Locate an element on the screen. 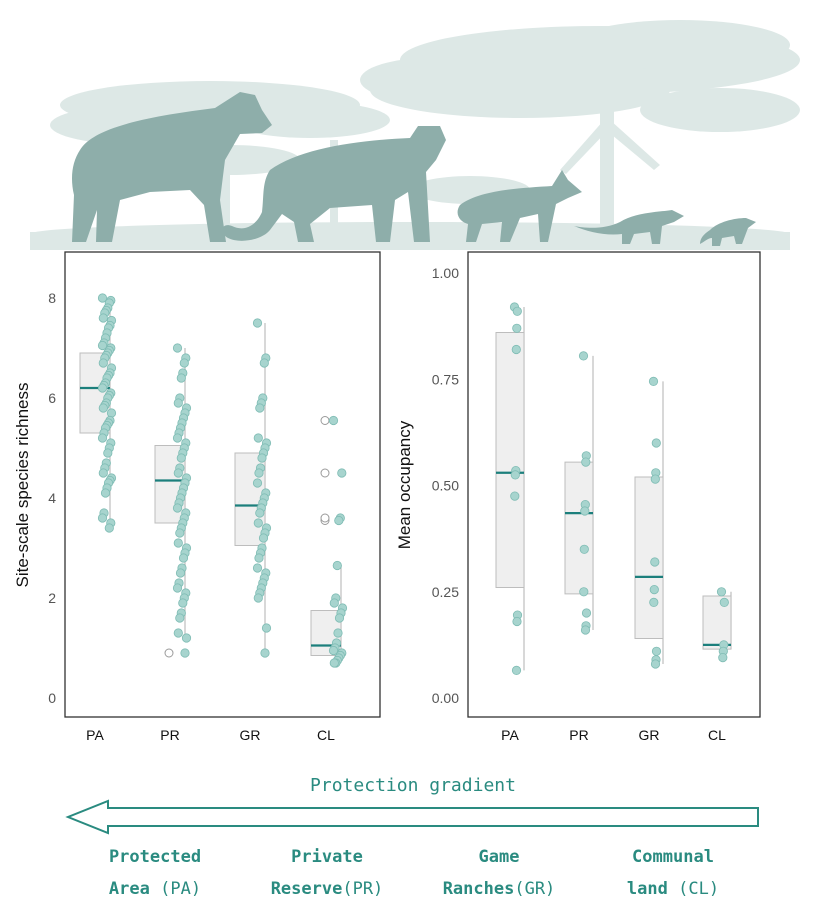 This screenshot has width=816, height=912. x-tick-label: PA is located at coordinates (510, 735).